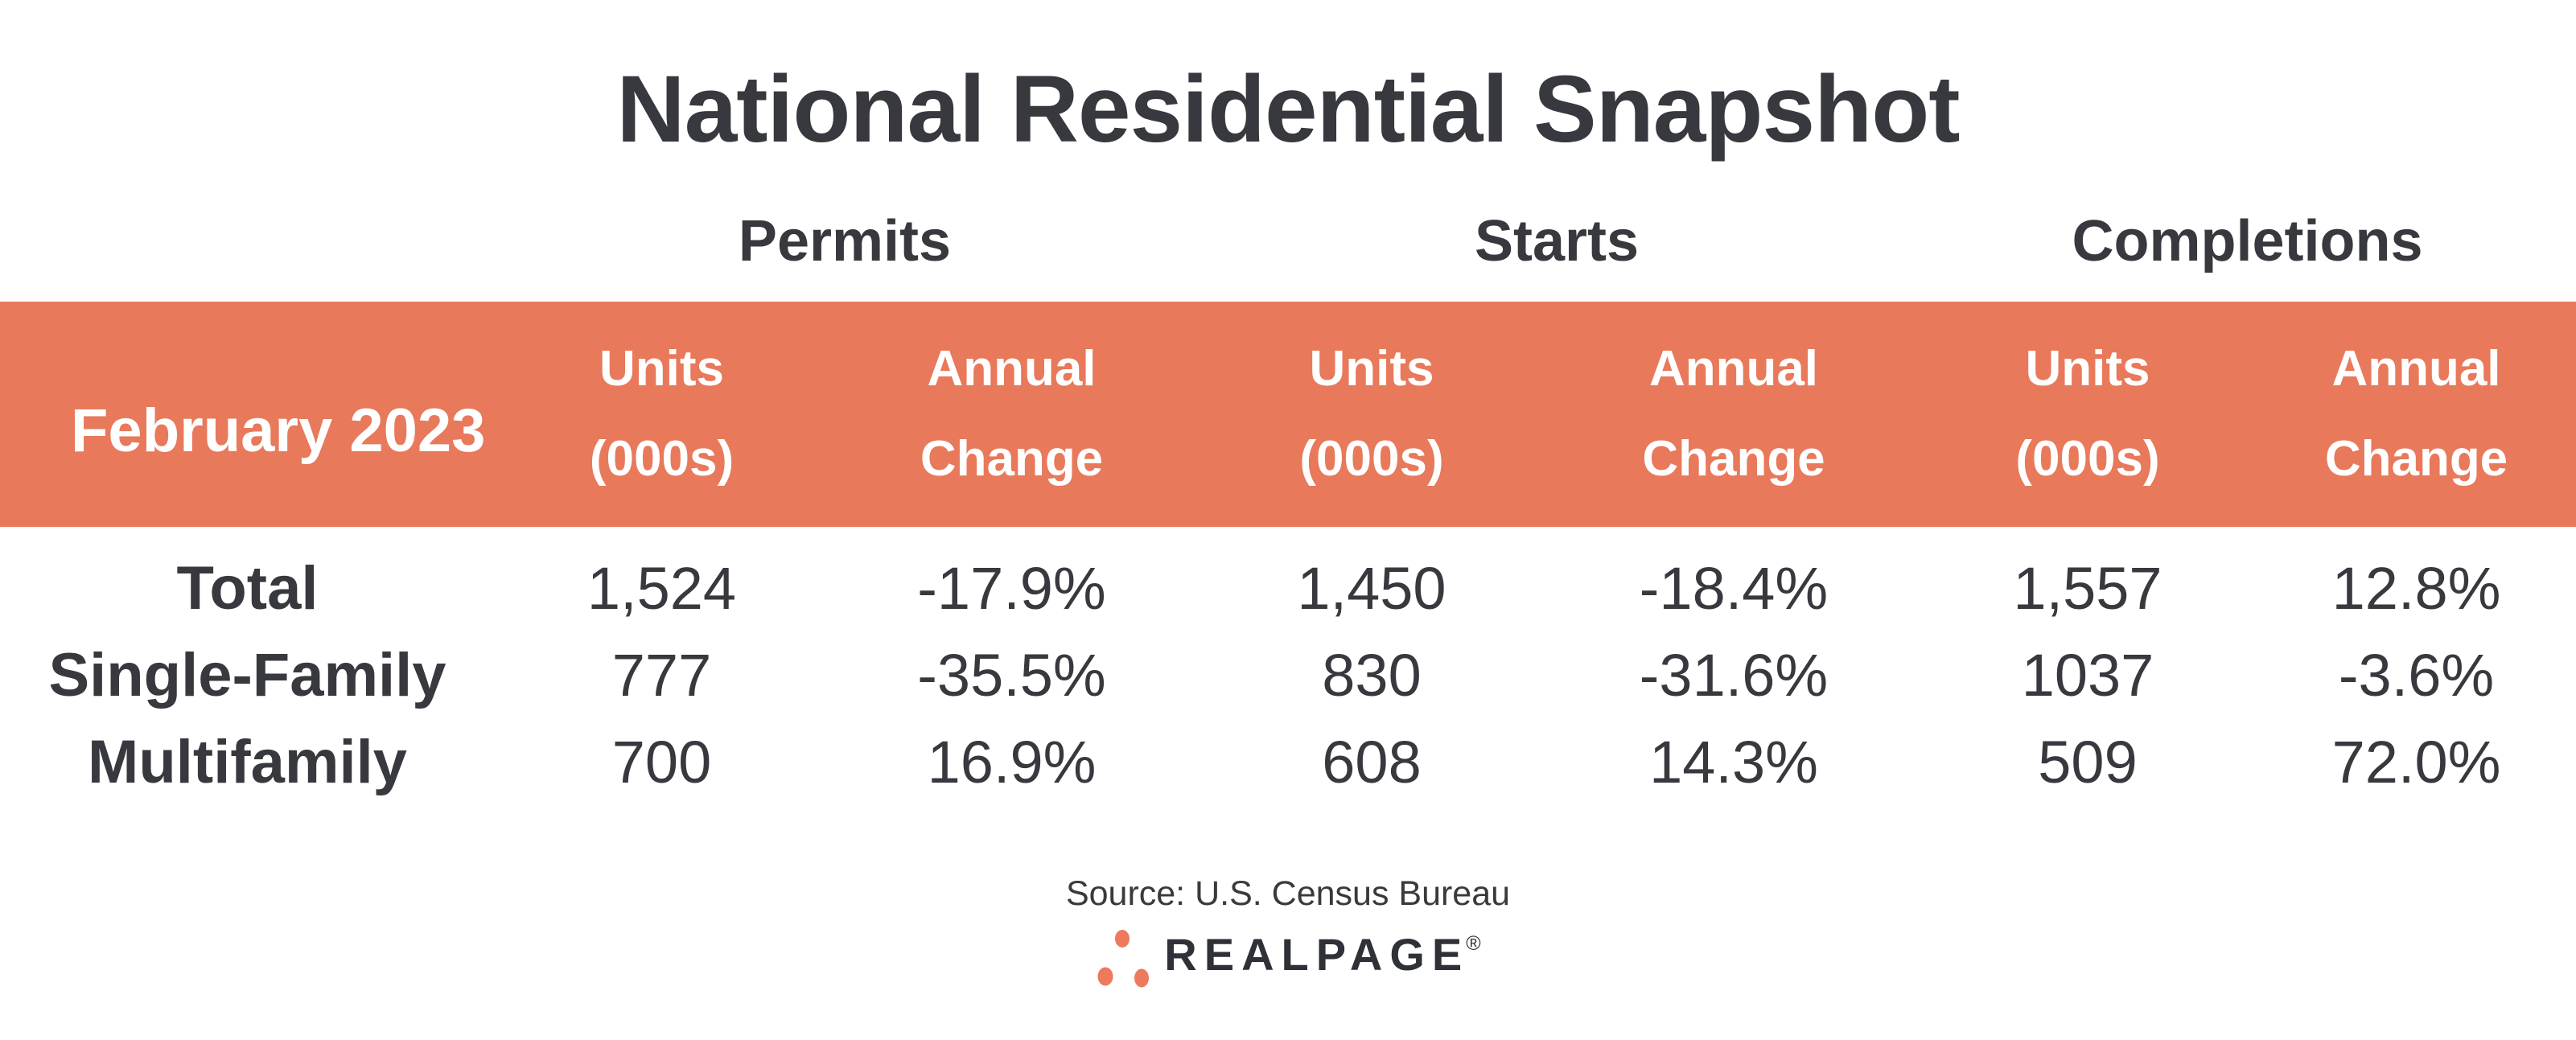 The height and width of the screenshot is (1040, 2576). What do you see at coordinates (1123, 958) in the screenshot?
I see `realpage-dots-icon` at bounding box center [1123, 958].